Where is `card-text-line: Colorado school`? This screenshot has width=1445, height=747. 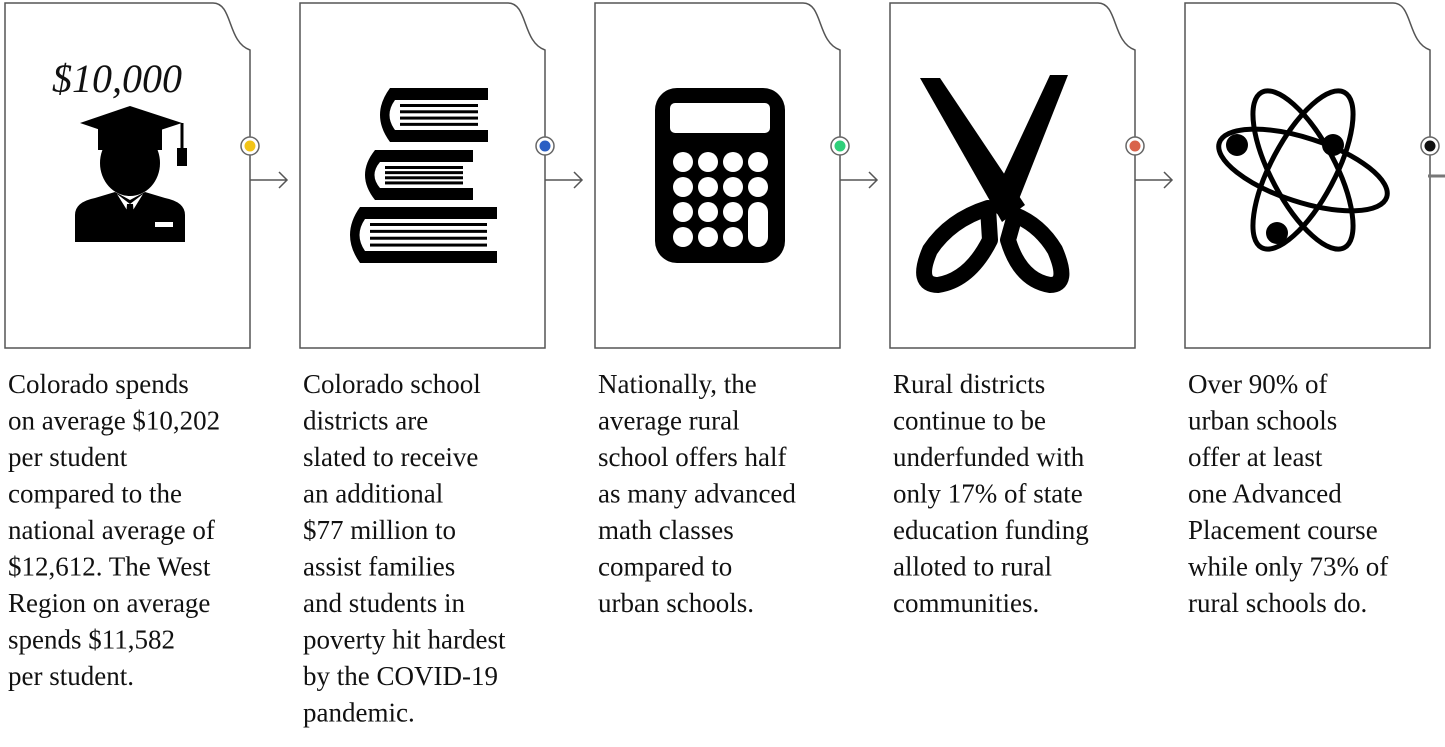
card-text-line: Colorado school is located at coordinates (392, 384).